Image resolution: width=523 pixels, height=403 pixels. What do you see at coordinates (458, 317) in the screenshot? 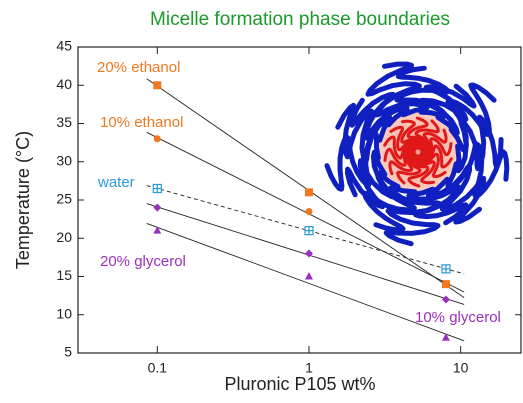
I see `series-label: 10% glycerol` at bounding box center [458, 317].